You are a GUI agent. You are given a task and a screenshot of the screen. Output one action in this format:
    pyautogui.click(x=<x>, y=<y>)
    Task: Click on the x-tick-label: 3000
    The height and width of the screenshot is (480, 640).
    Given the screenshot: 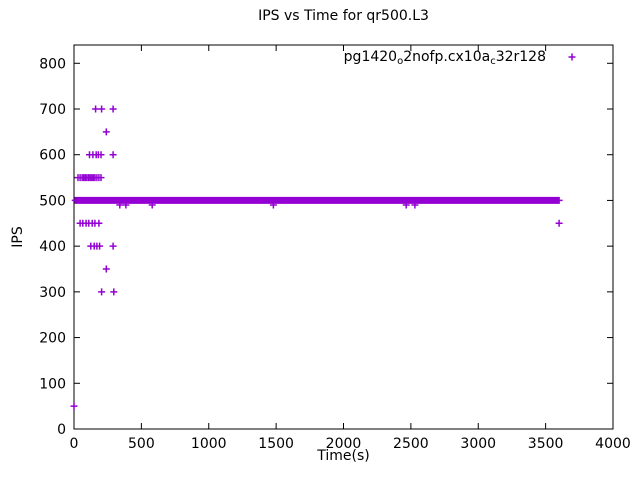 What is the action you would take?
    pyautogui.click(x=478, y=444)
    